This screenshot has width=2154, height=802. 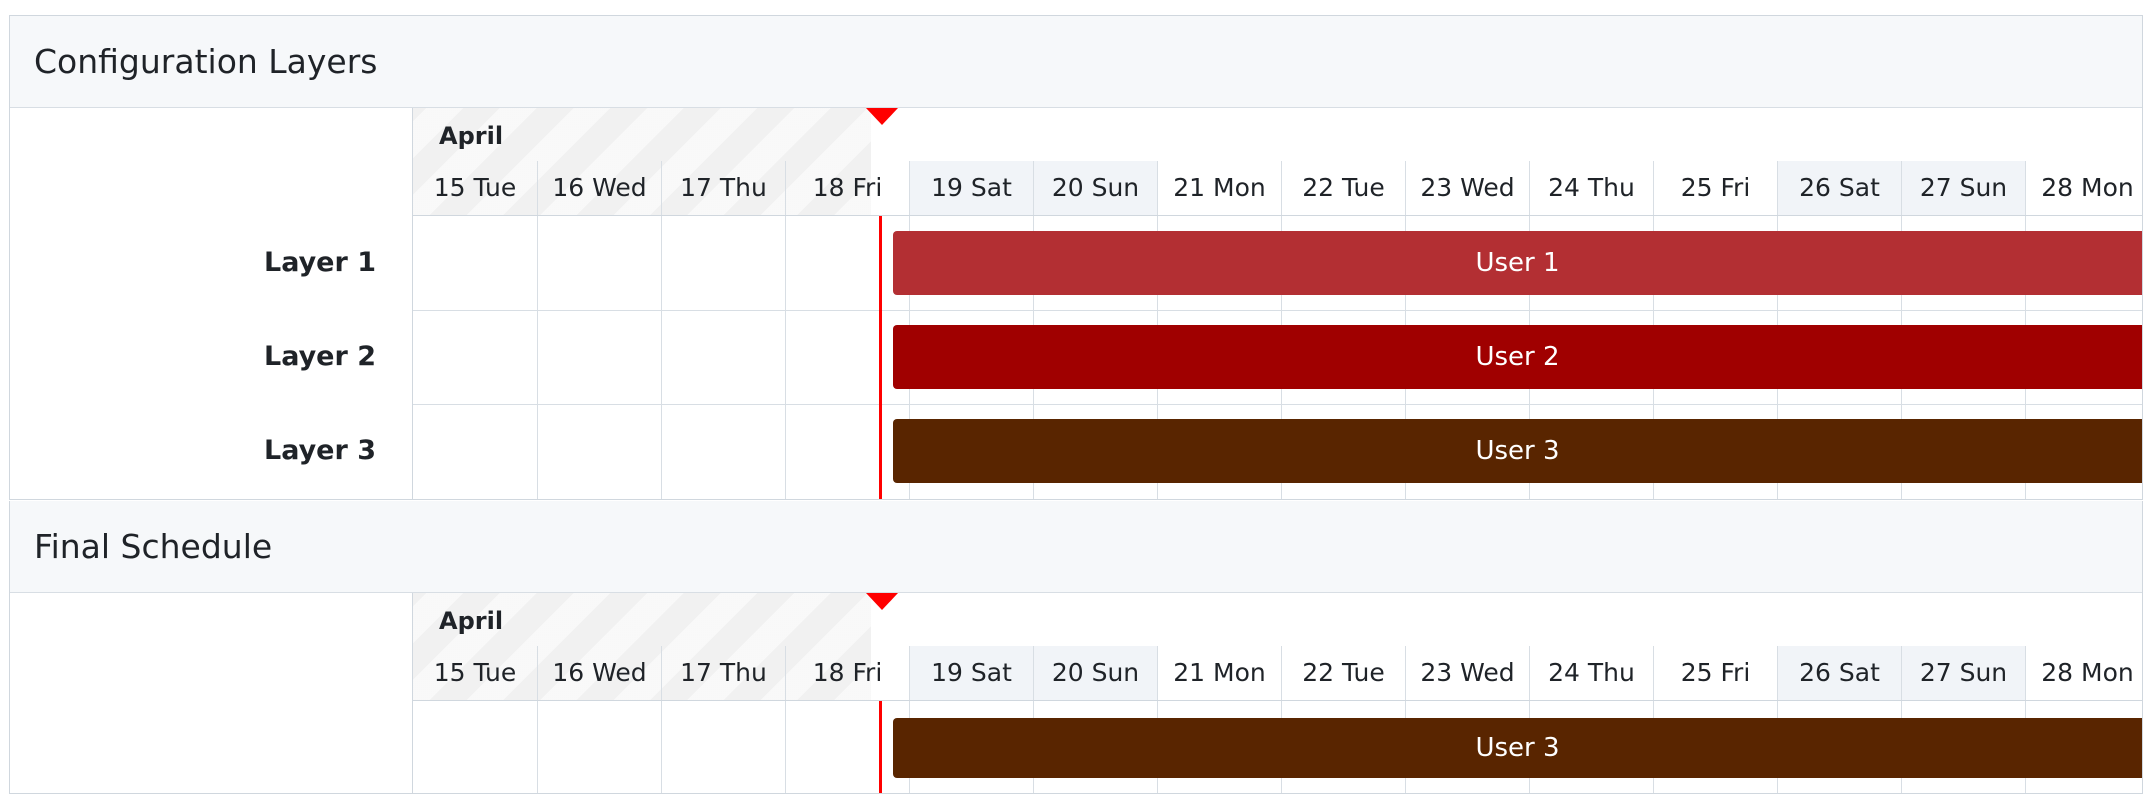 I want to click on user-shift-bar-layer-2: User 2, so click(x=1517, y=357).